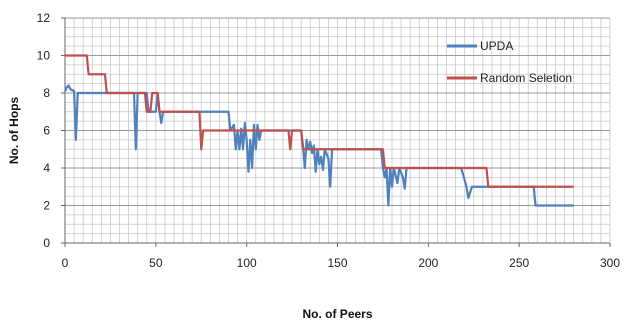 This screenshot has width=635, height=325. Describe the element at coordinates (509, 62) in the screenshot. I see `legend: UPDA Random Seletion` at that location.